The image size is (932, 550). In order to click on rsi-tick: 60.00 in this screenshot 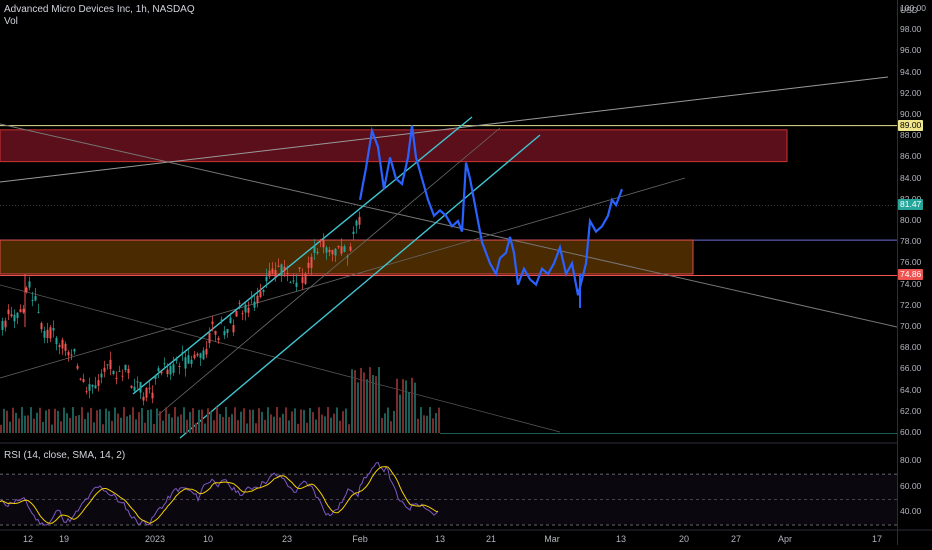, I will do `click(911, 485)`.